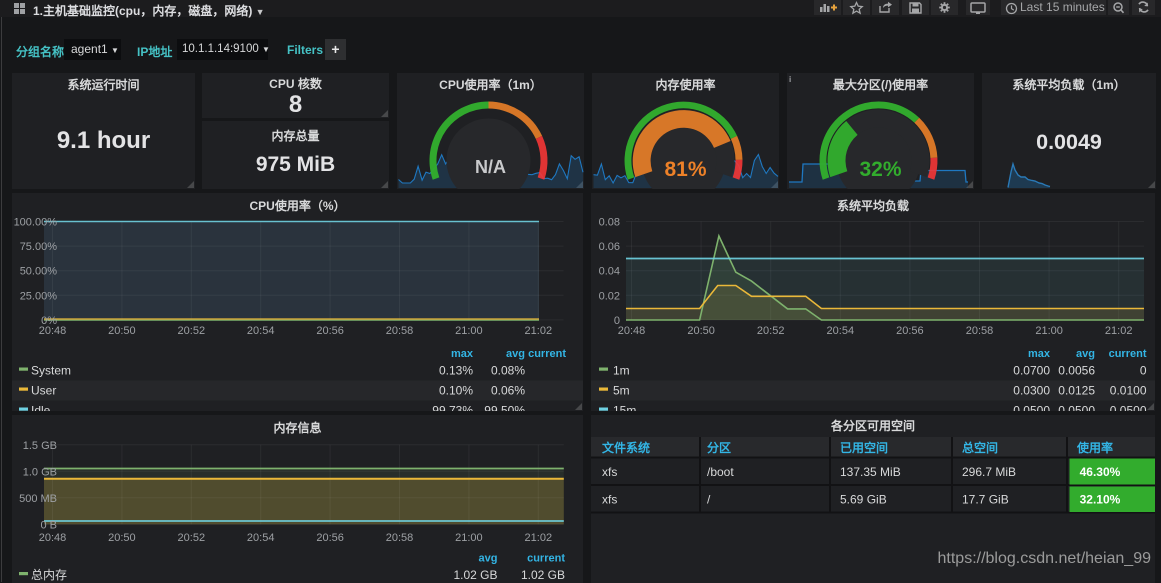  I want to click on svg-text: 0.0300, so click(1031, 391).